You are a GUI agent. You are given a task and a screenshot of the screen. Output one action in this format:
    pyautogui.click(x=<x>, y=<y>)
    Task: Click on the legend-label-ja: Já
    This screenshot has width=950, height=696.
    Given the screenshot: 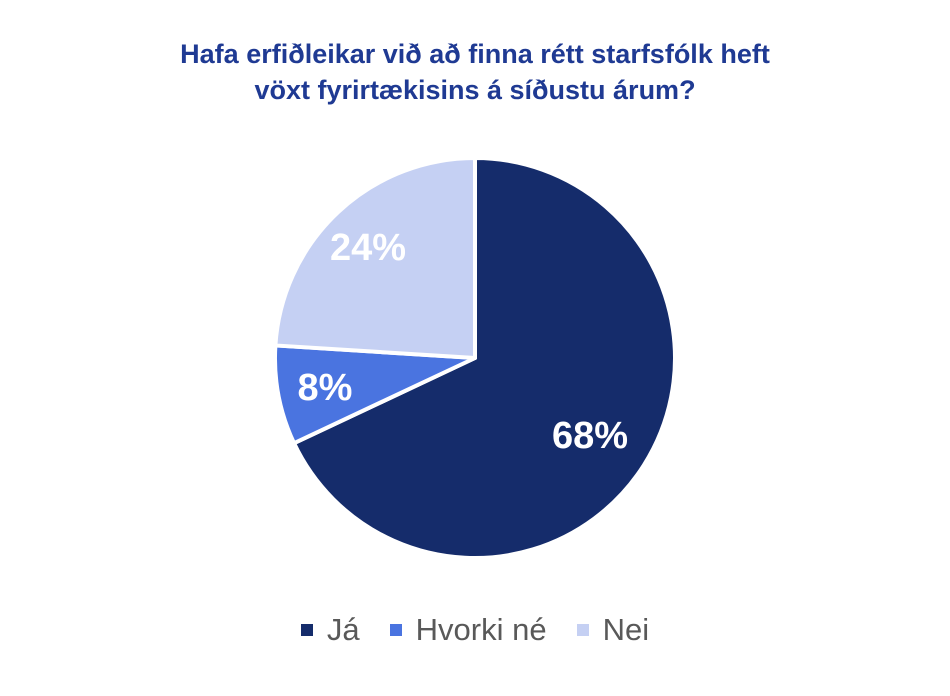 What is the action you would take?
    pyautogui.click(x=343, y=629)
    